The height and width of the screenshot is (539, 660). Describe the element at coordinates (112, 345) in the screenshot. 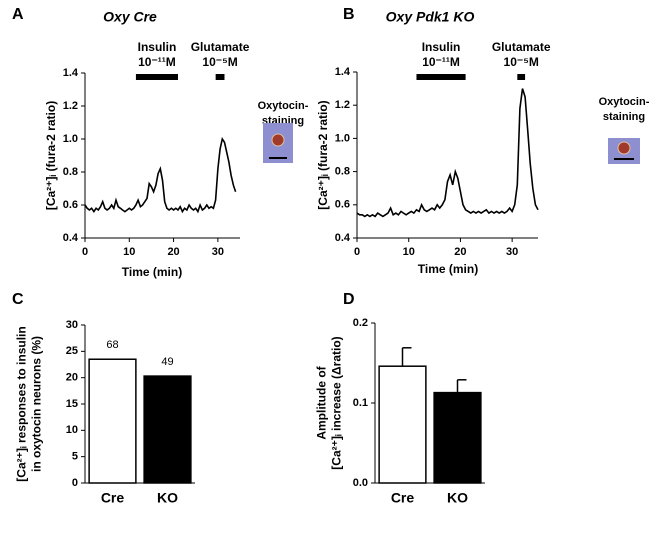

I see `n-label: 68` at that location.